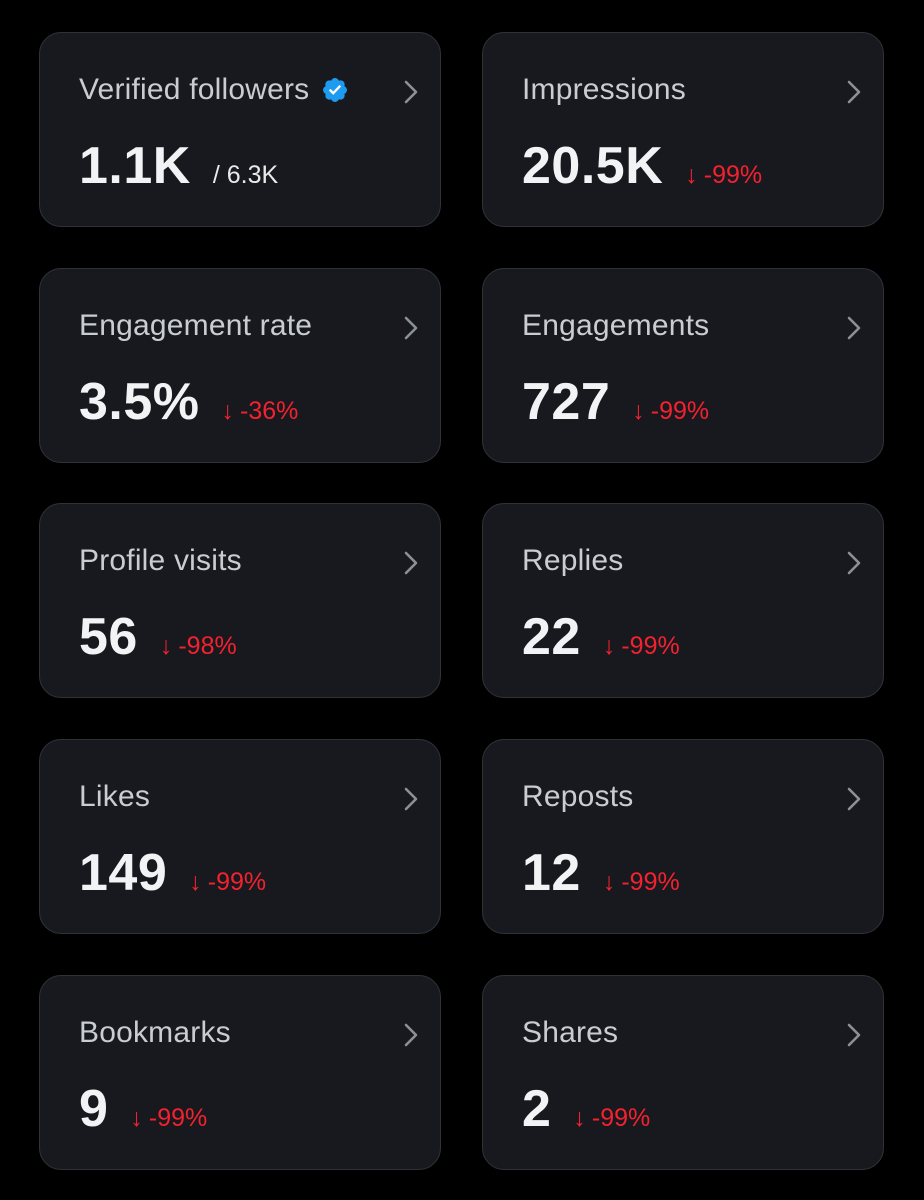 This screenshot has height=1200, width=924. I want to click on metric-change-value: -98%, so click(207, 646).